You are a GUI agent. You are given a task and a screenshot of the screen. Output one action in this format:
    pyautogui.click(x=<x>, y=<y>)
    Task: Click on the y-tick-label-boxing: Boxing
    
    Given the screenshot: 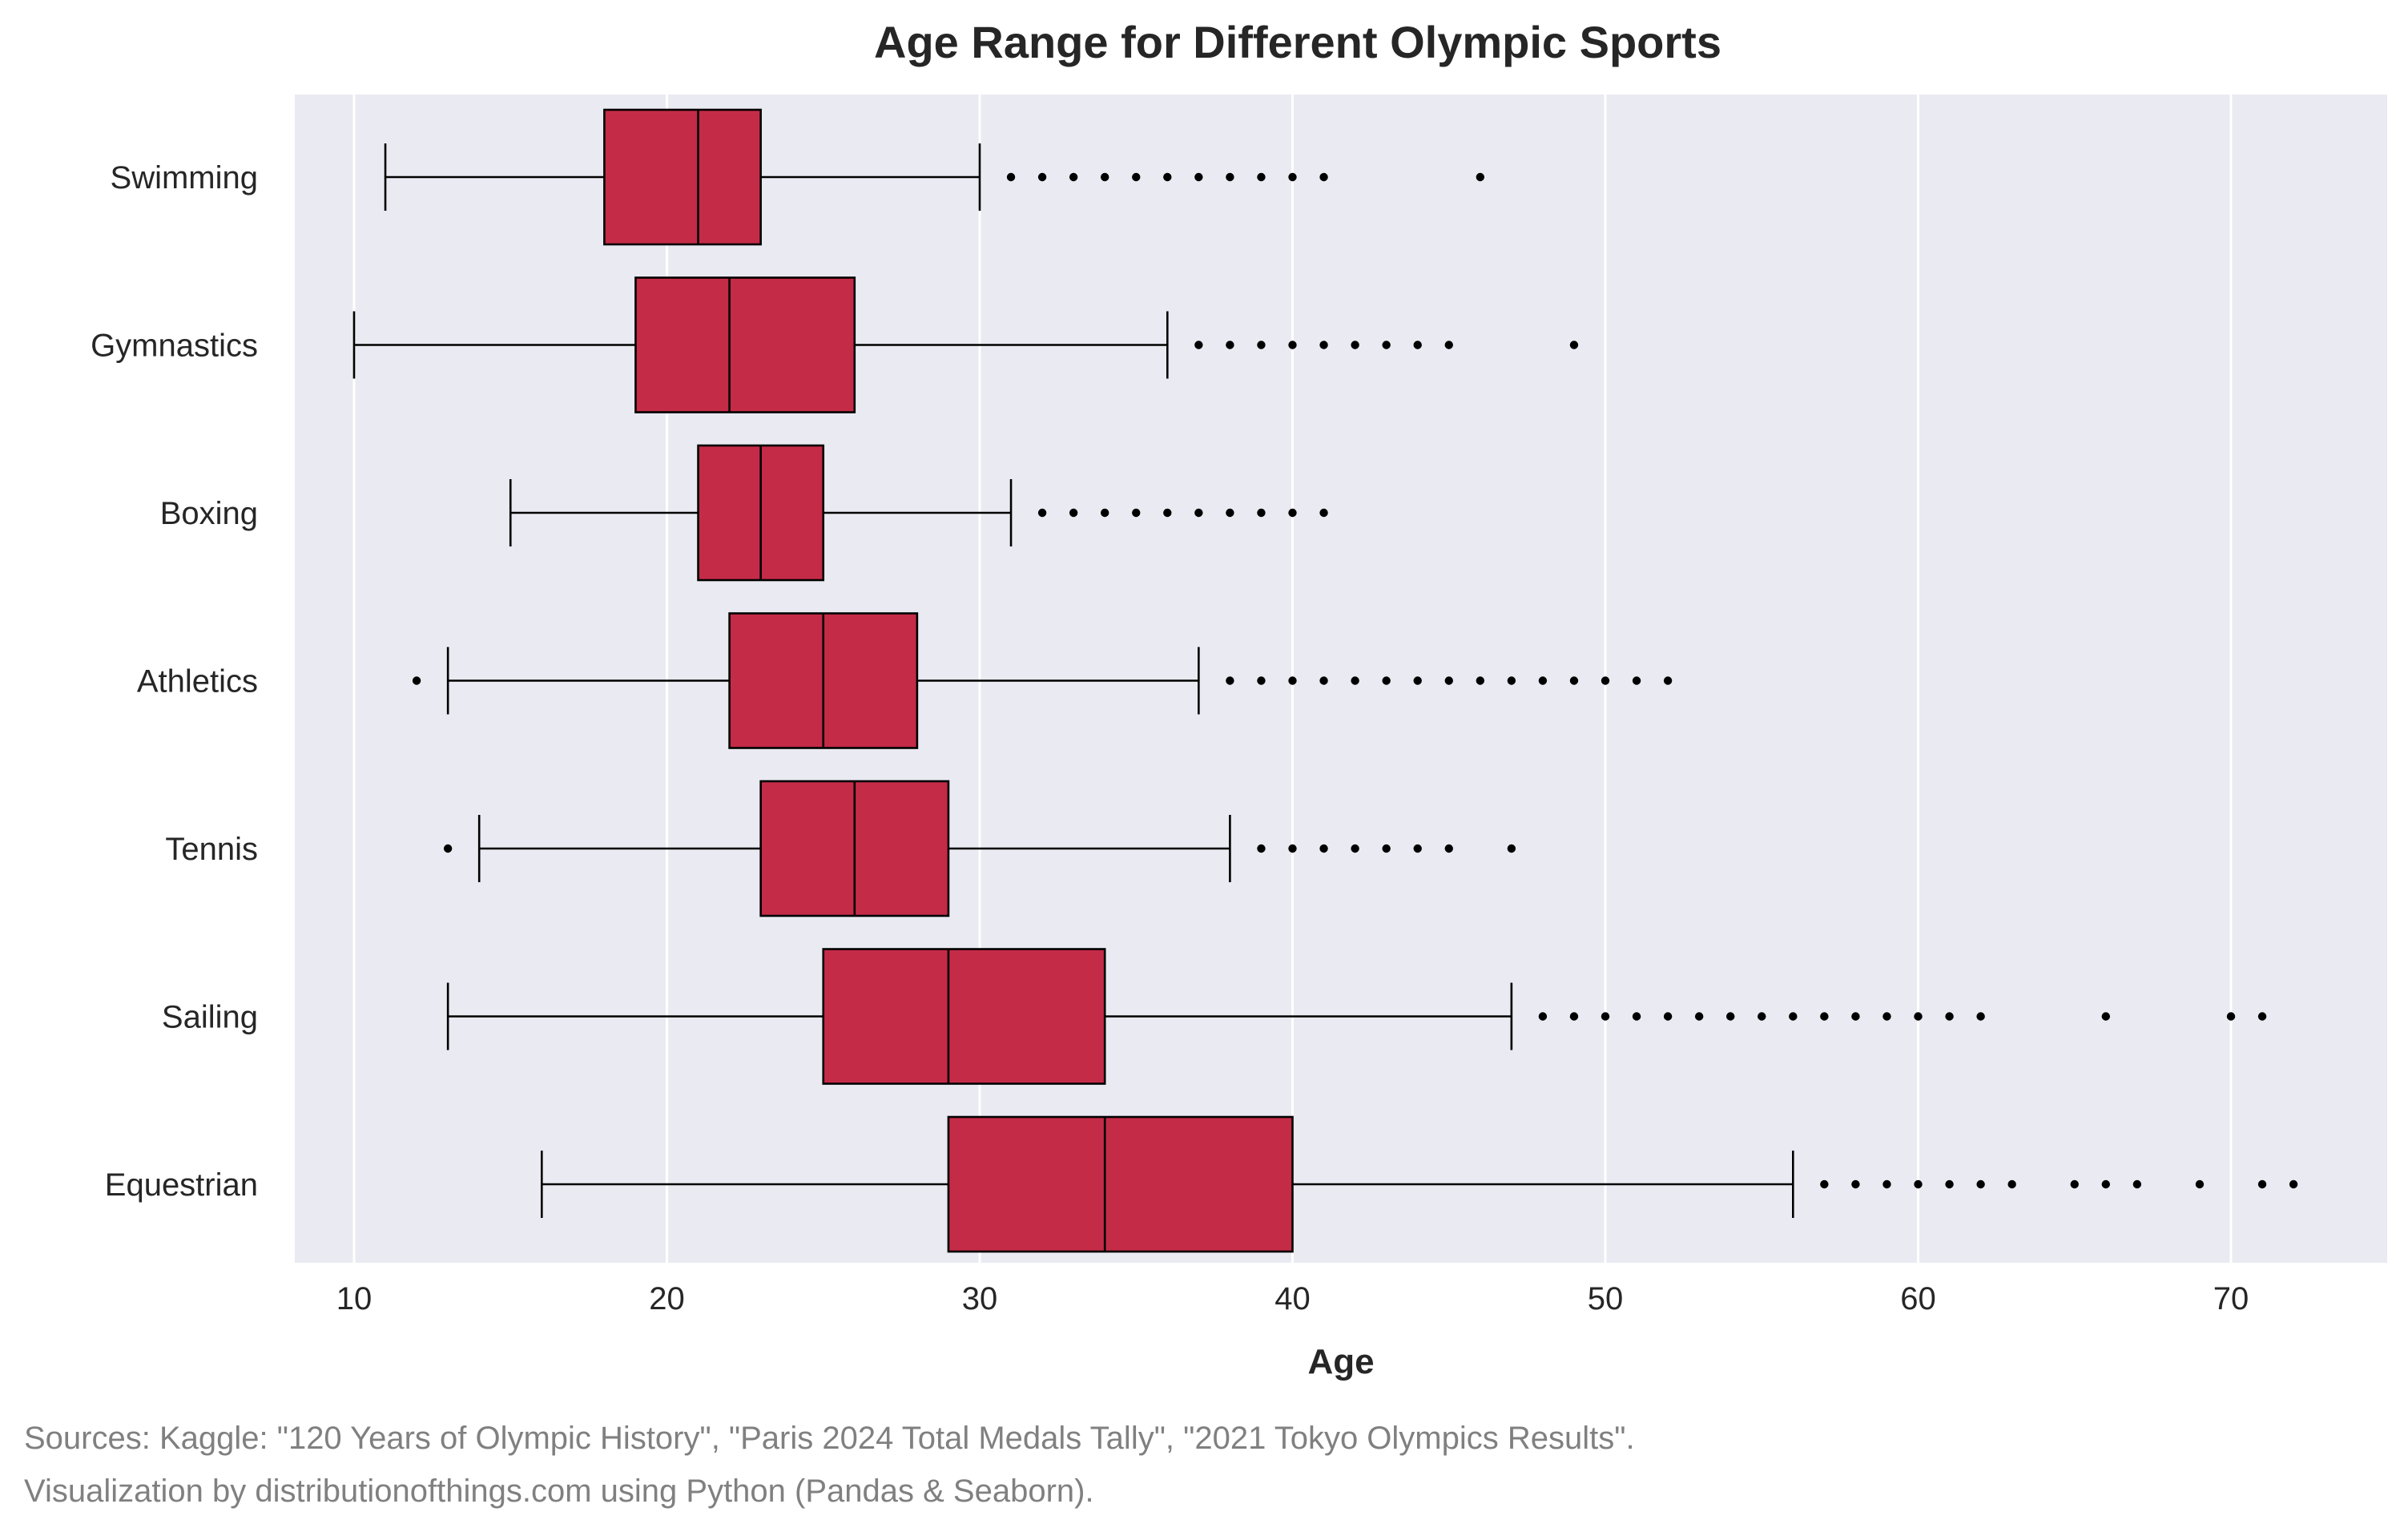 What is the action you would take?
    pyautogui.click(x=209, y=513)
    